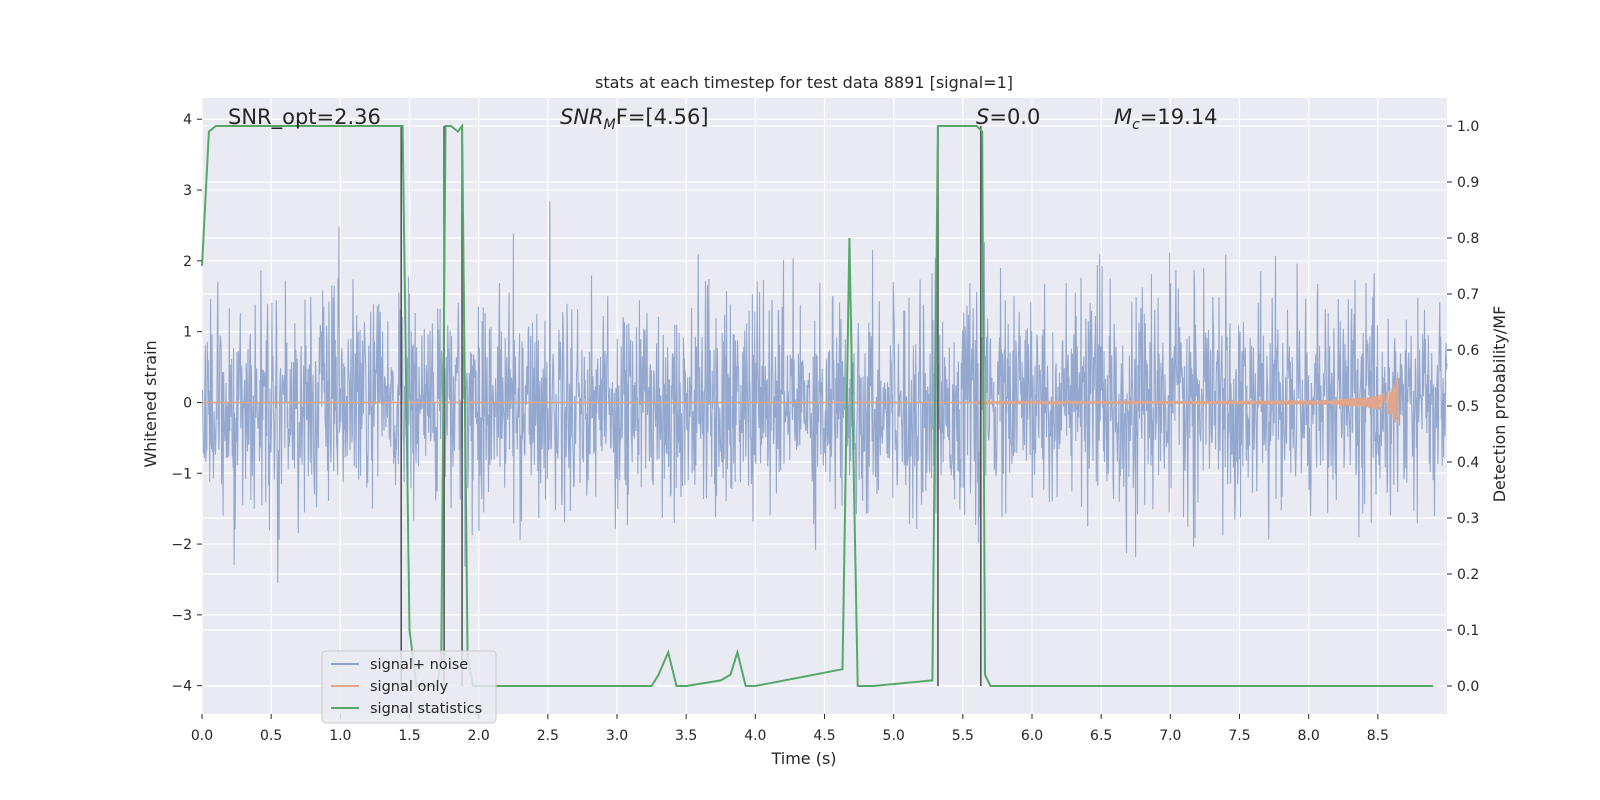 The image size is (1600, 800). Describe the element at coordinates (181, 474) in the screenshot. I see `y-tick-label: −1` at that location.